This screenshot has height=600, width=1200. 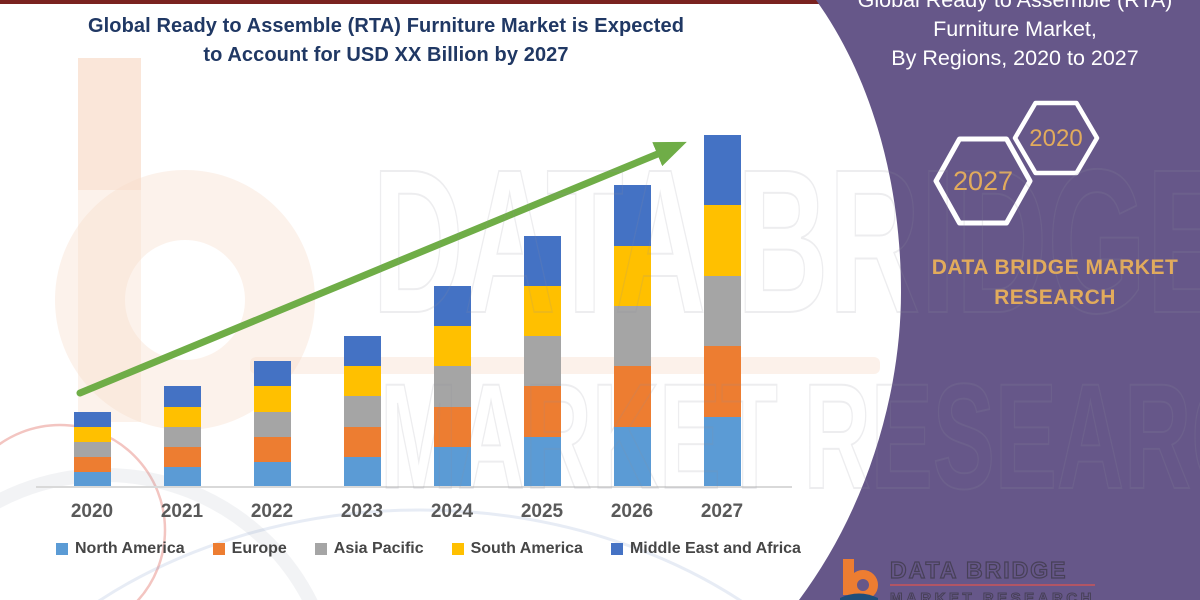 I want to click on company-logo-brand: DATA BRIDGE, so click(x=978, y=569).